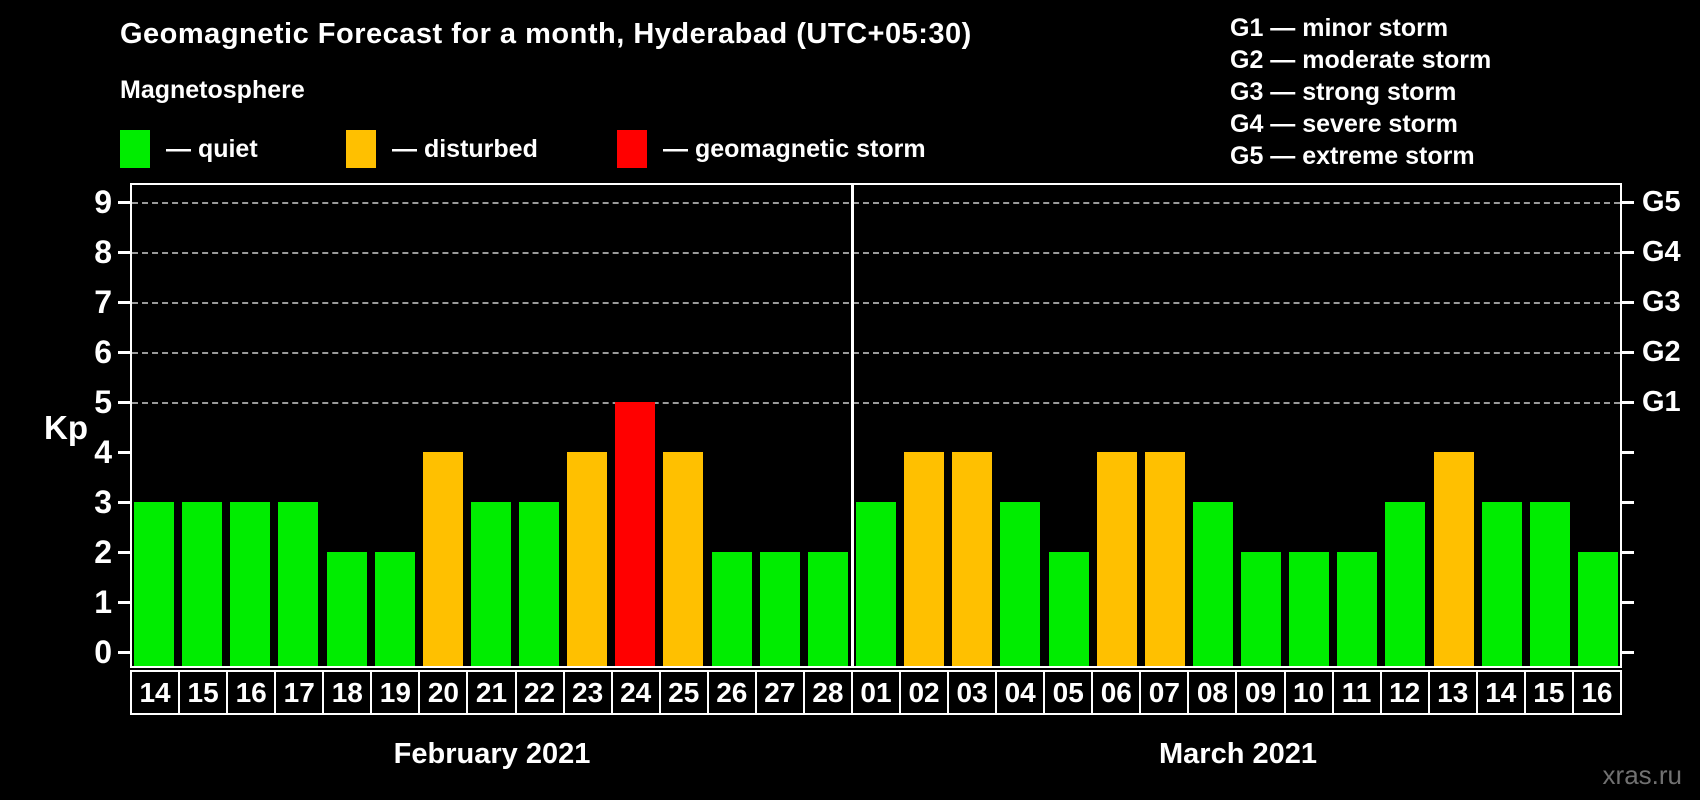 The width and height of the screenshot is (1700, 800). I want to click on g-legend-line-2: G2 — moderate storm, so click(1361, 60).